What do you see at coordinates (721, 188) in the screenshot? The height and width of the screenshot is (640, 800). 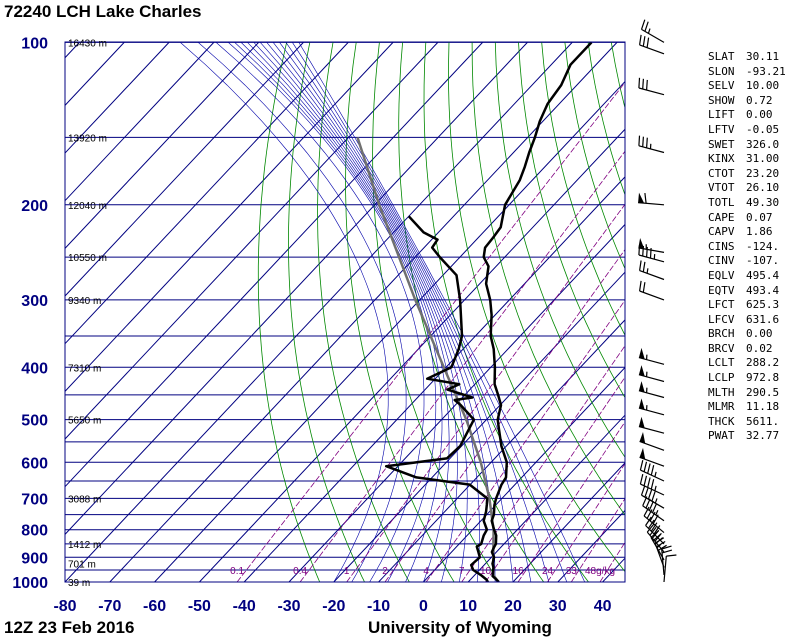 I see `index-key: VTOT` at bounding box center [721, 188].